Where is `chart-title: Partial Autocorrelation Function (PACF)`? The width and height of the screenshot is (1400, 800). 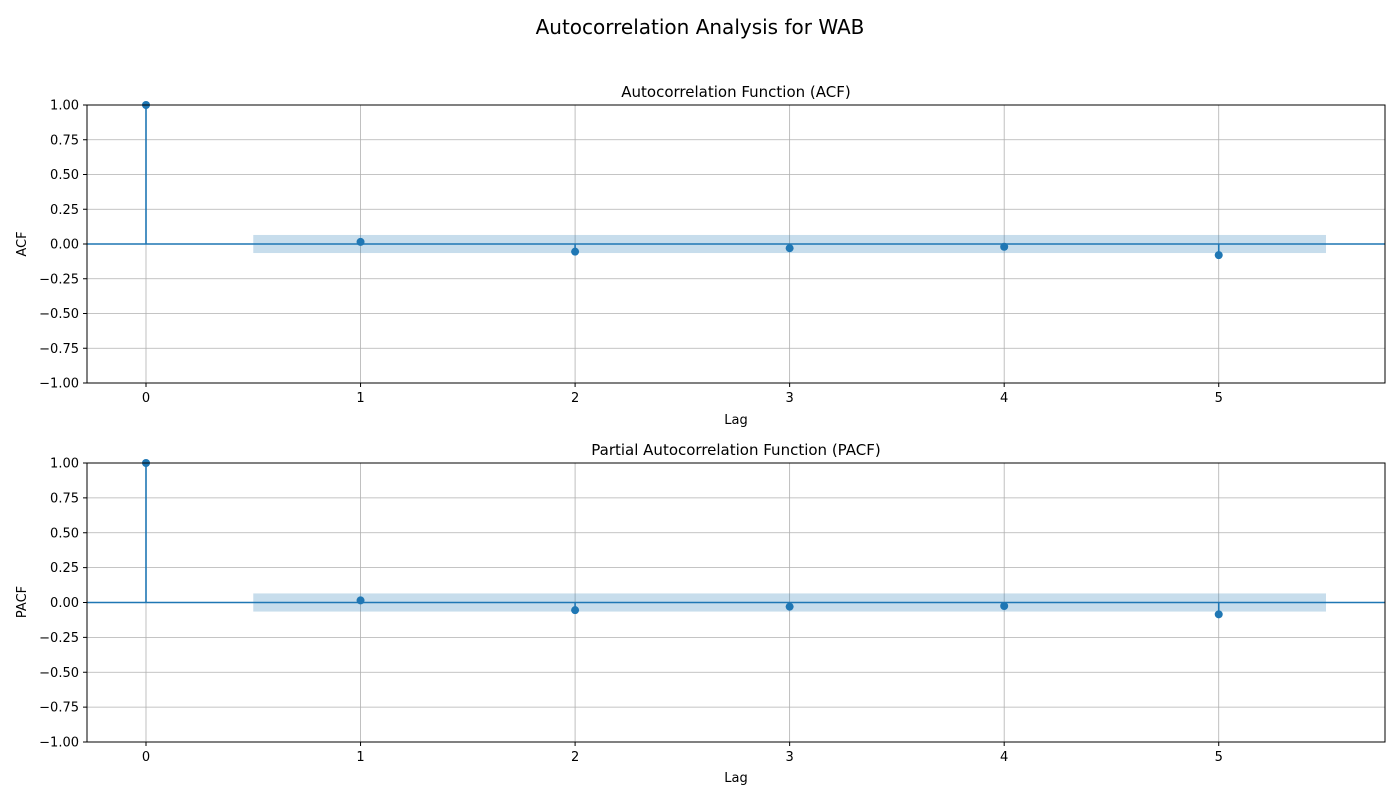
chart-title: Partial Autocorrelation Function (PACF) is located at coordinates (735, 450).